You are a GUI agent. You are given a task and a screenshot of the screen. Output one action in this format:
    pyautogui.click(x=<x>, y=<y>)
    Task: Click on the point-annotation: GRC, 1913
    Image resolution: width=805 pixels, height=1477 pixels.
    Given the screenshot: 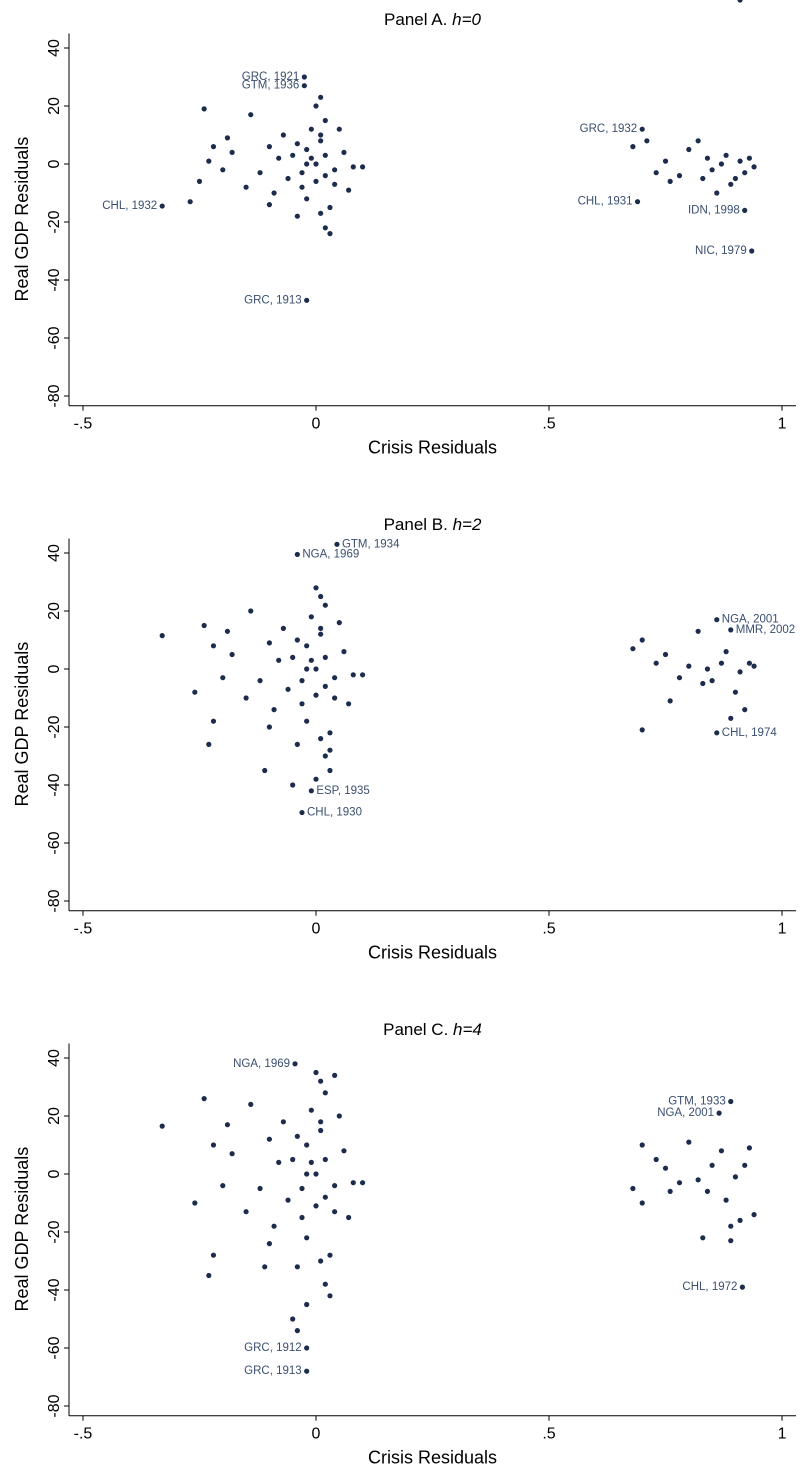 What is the action you would take?
    pyautogui.click(x=273, y=1371)
    